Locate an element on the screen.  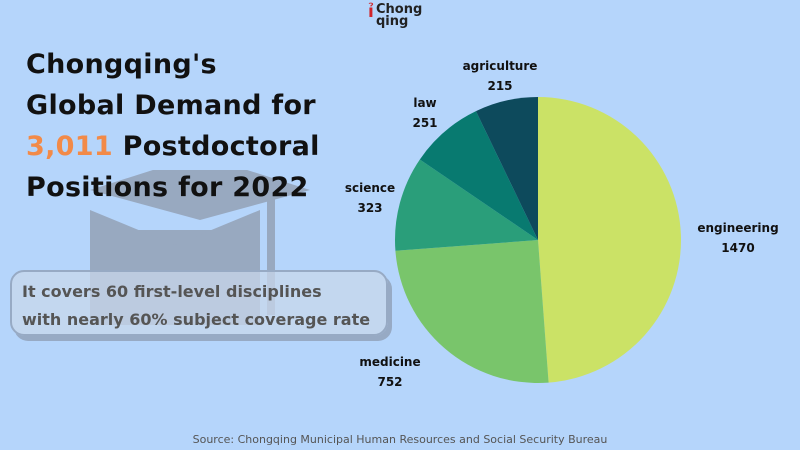
pie-slice-engineering is located at coordinates (610, 240).